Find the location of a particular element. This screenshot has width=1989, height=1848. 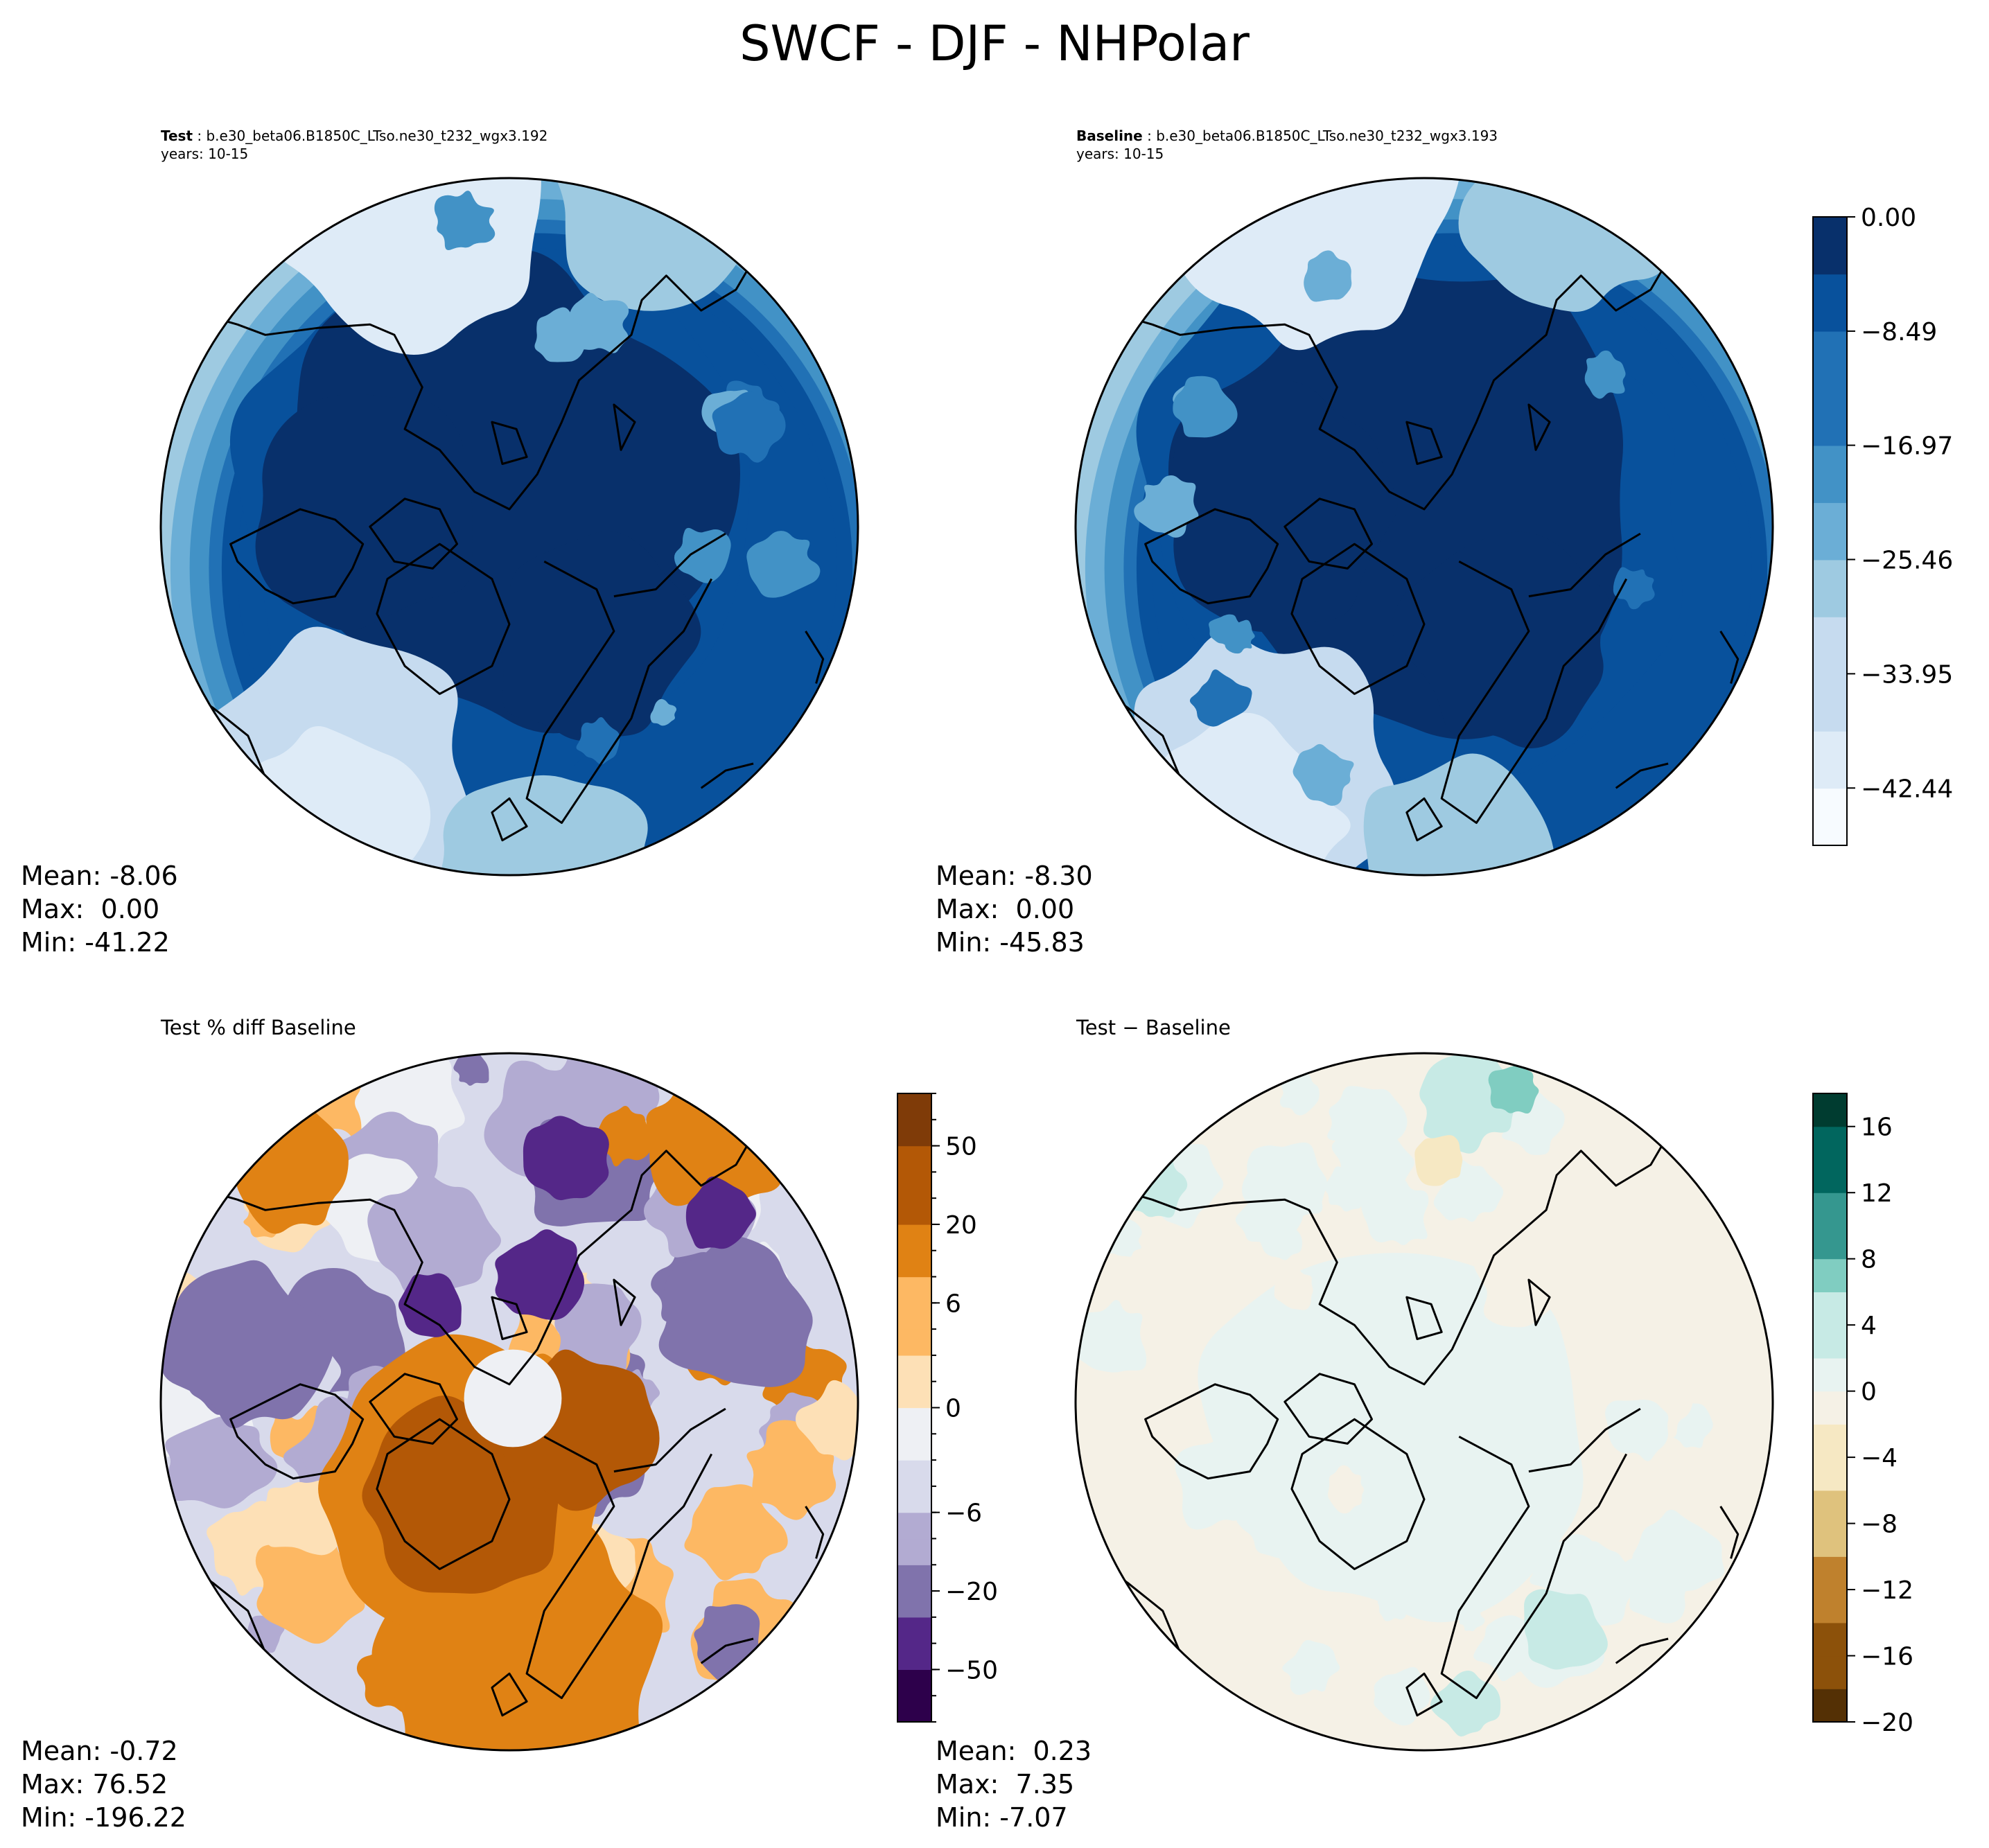

baseline-years: years: 10-15 is located at coordinates (1120, 154).